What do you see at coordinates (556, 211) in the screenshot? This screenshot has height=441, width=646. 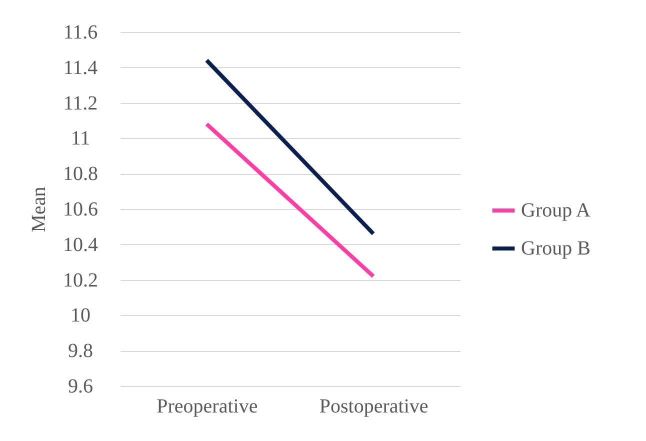 I see `legend-label: Group A` at bounding box center [556, 211].